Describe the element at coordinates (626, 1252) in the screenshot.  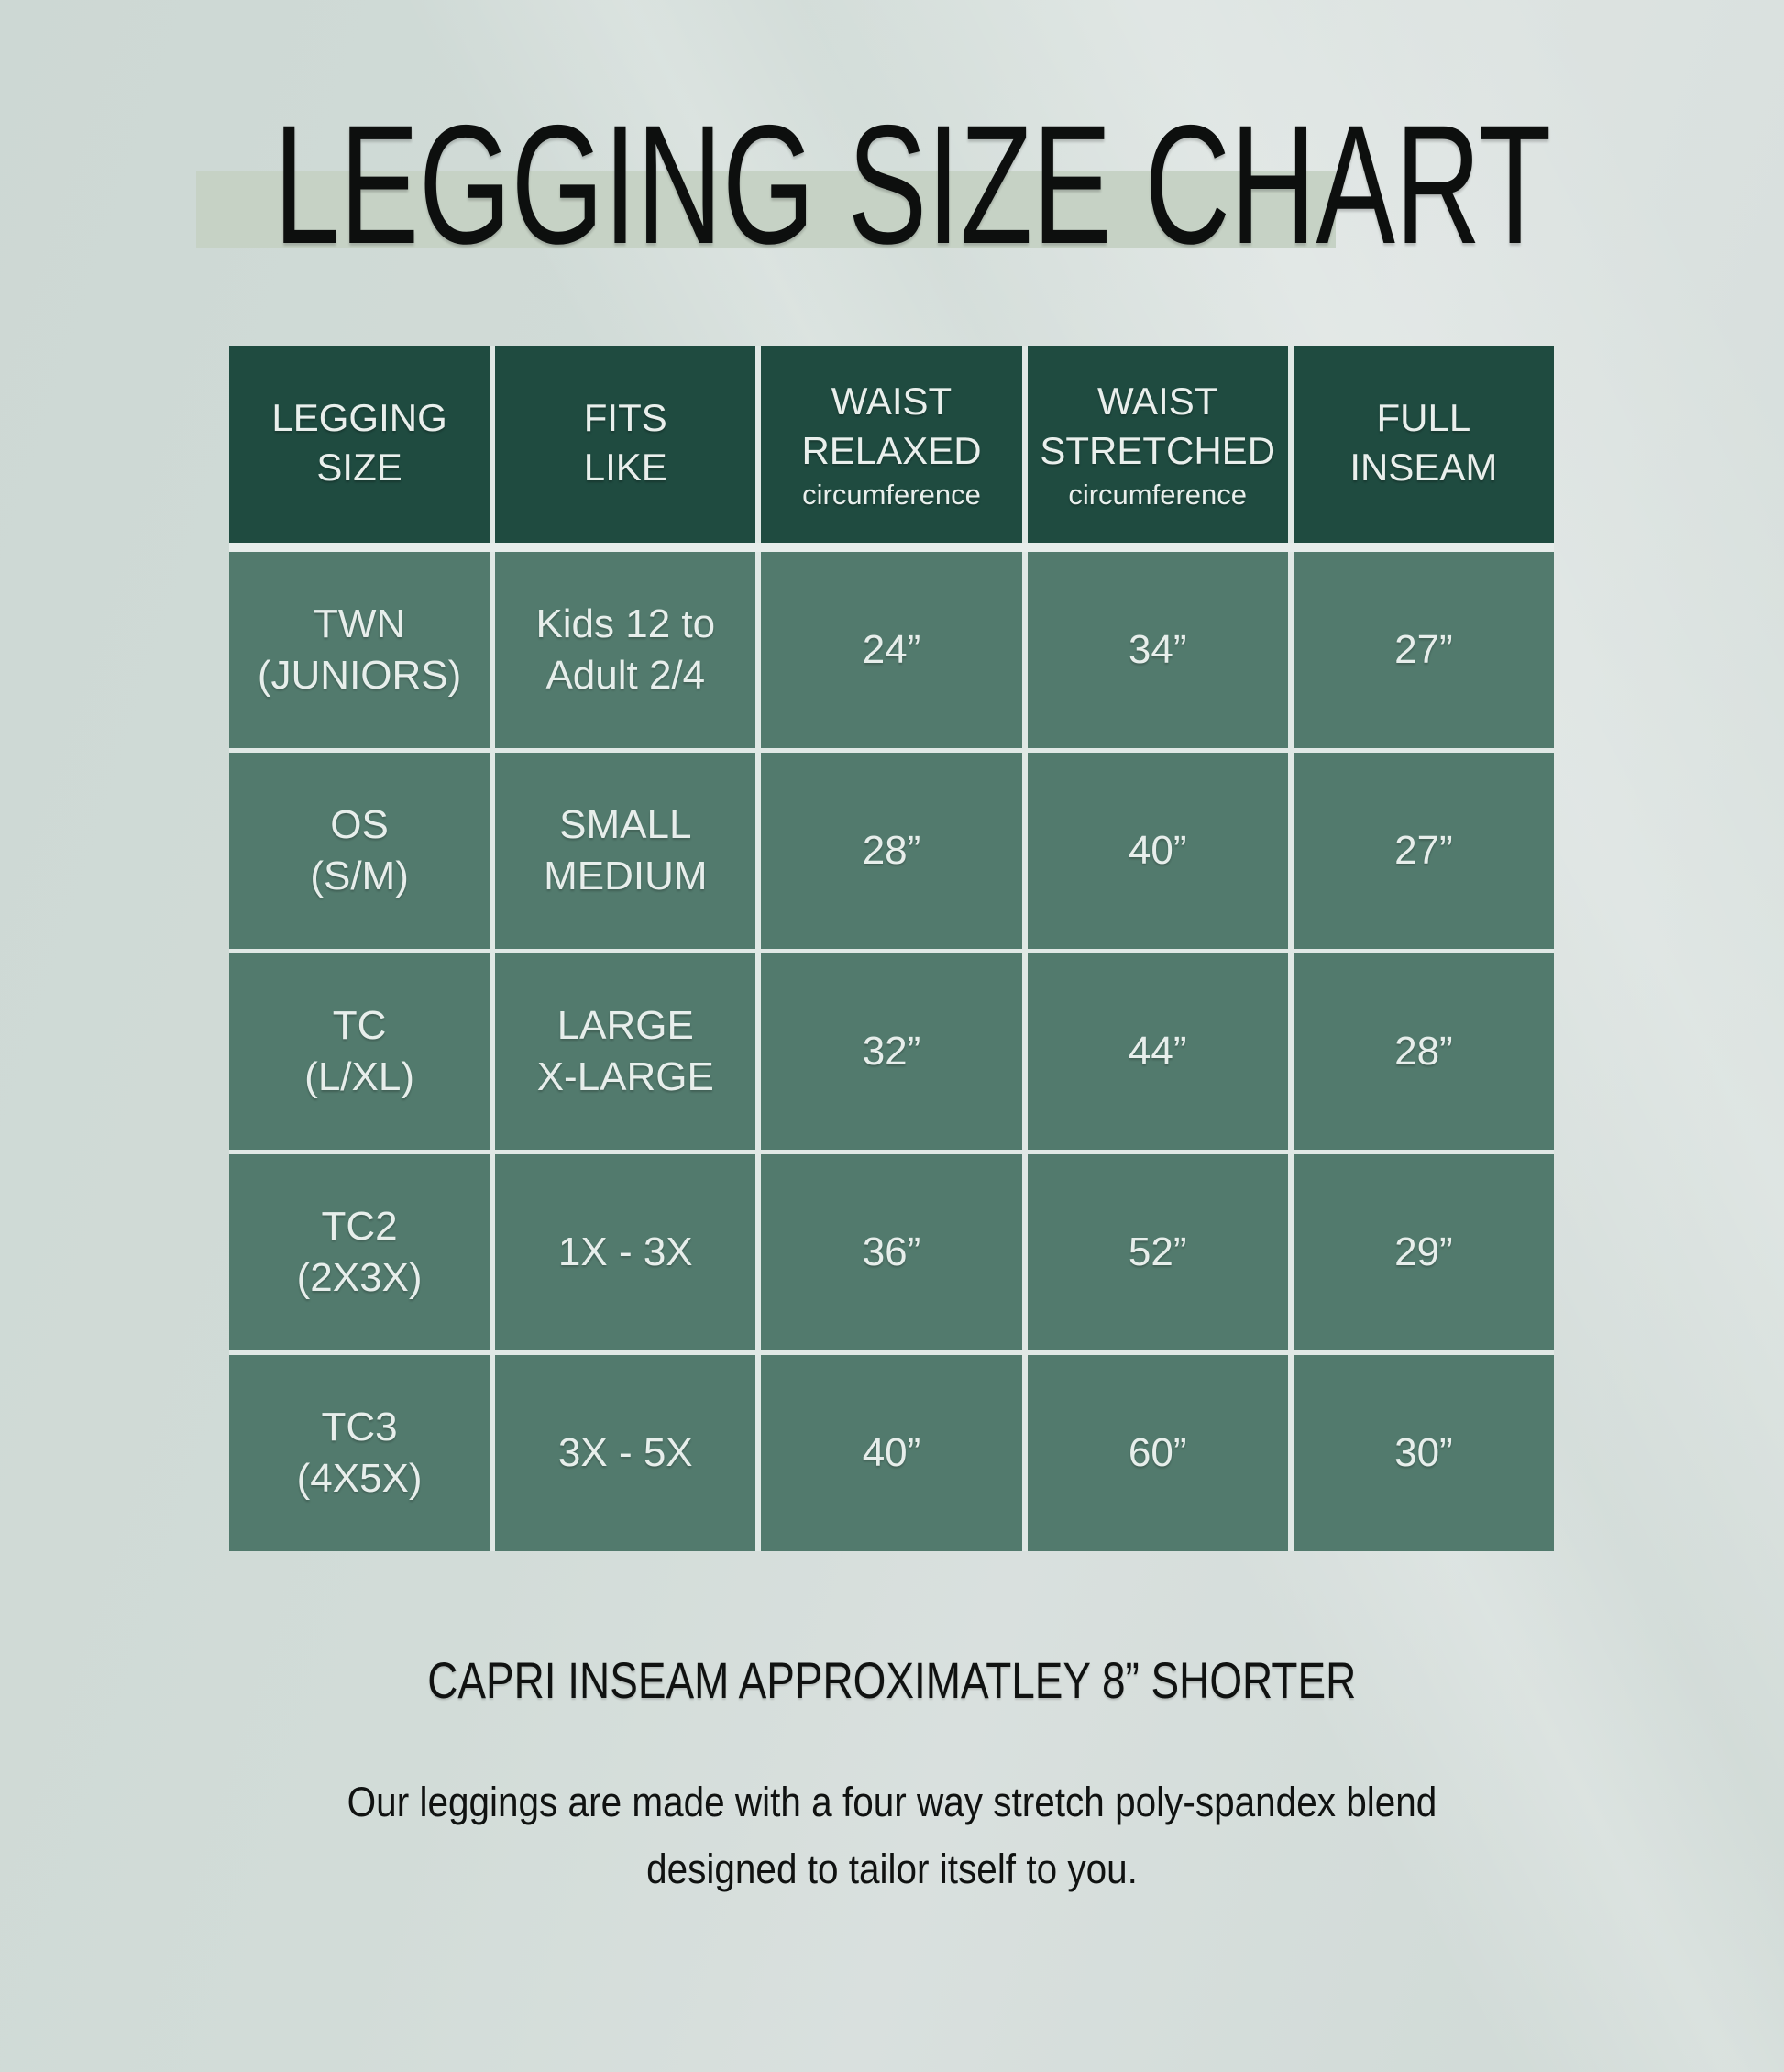
I see `size-cell: 1X - 3X` at that location.